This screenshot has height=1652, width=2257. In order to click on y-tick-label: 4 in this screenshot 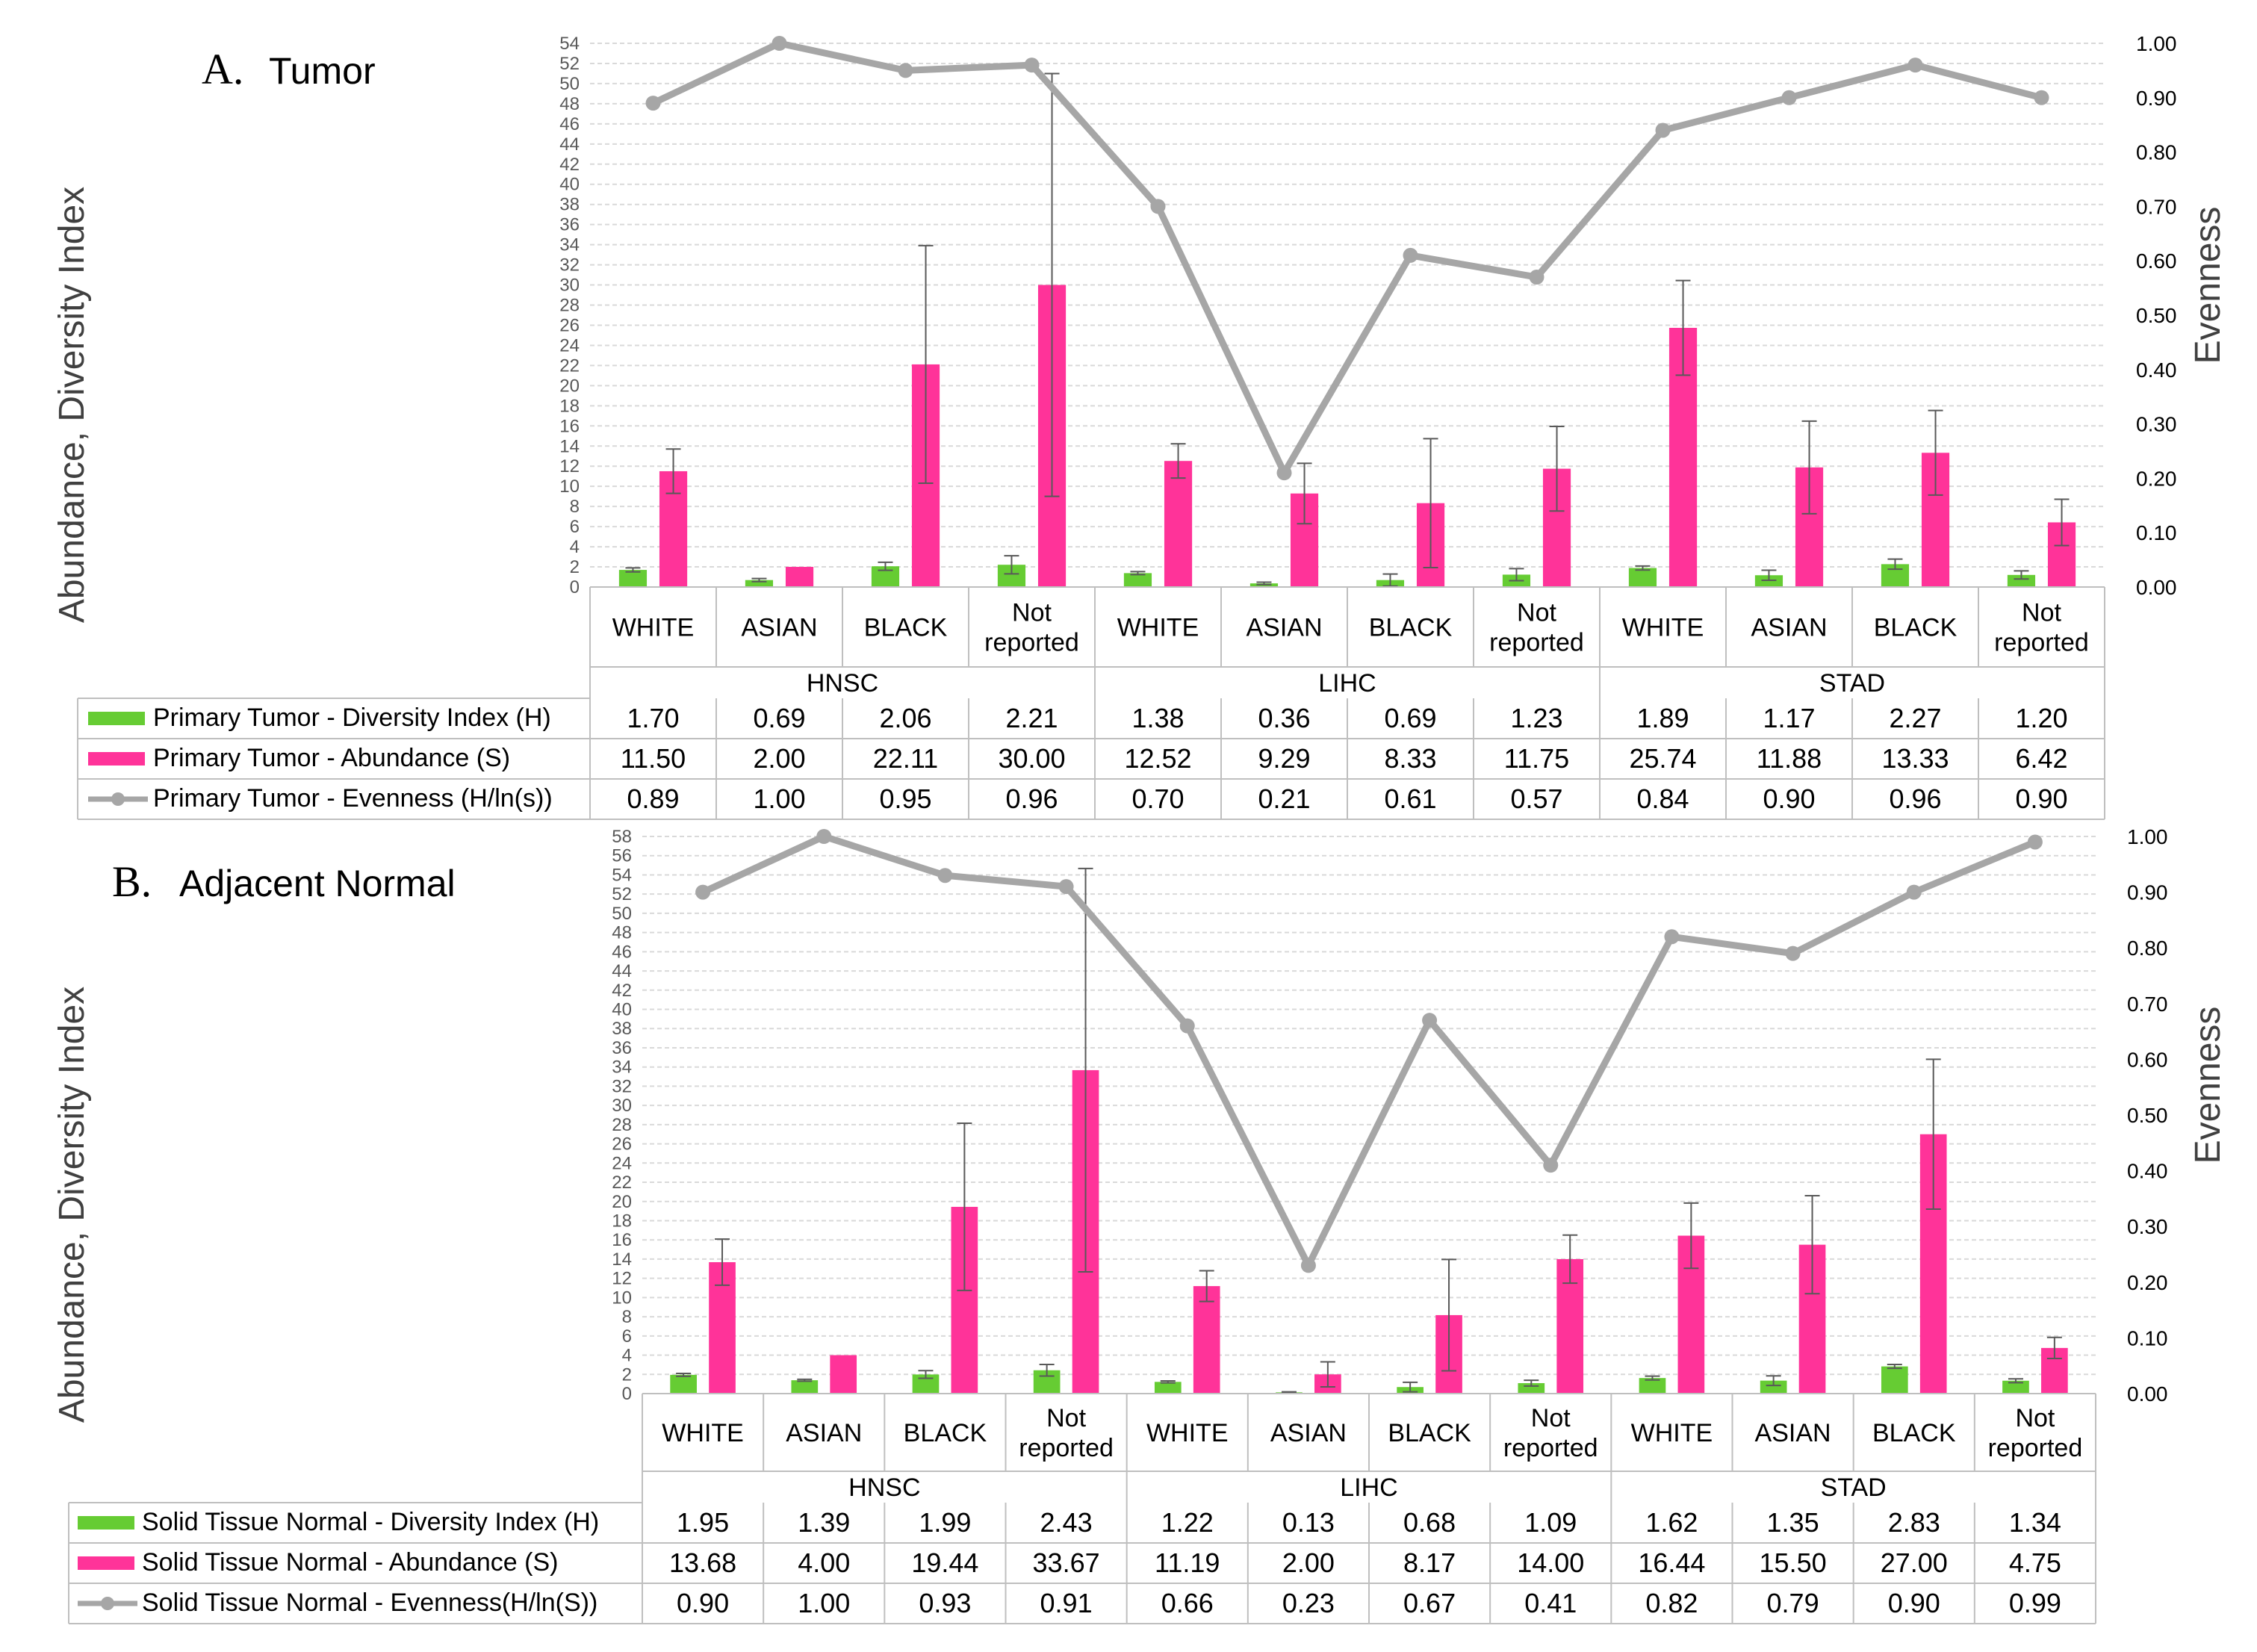, I will do `click(627, 1356)`.